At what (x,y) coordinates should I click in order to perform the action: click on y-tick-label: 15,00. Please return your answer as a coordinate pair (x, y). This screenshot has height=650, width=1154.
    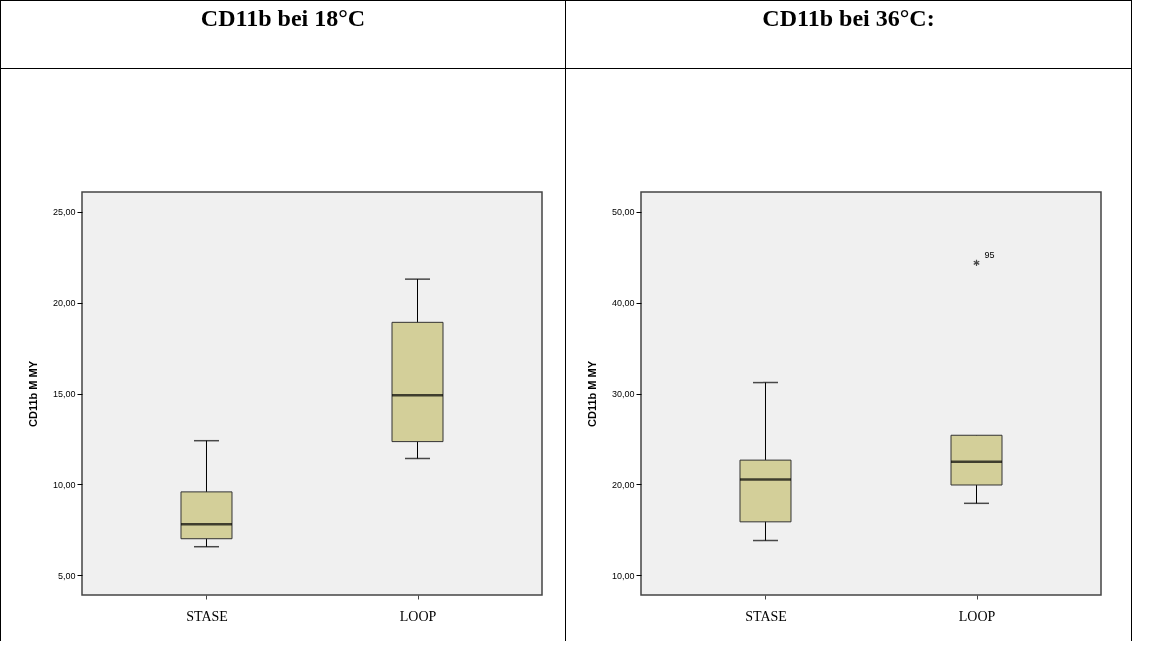
    Looking at the image, I should click on (64, 394).